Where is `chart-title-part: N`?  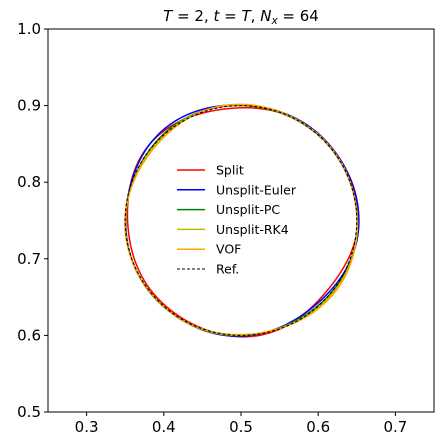 chart-title-part: N is located at coordinates (265, 16).